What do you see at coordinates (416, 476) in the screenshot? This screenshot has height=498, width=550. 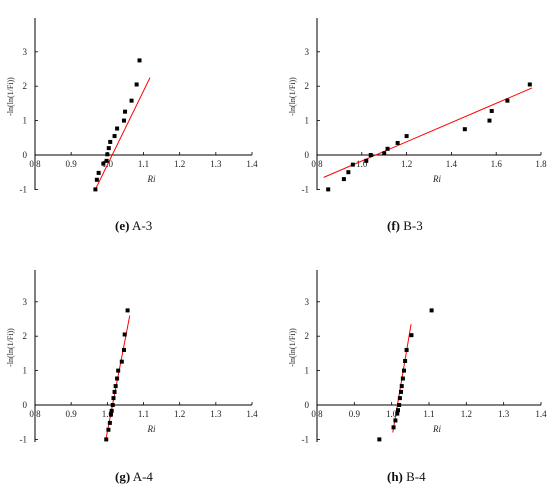 I see `caption-h-name: B-4` at bounding box center [416, 476].